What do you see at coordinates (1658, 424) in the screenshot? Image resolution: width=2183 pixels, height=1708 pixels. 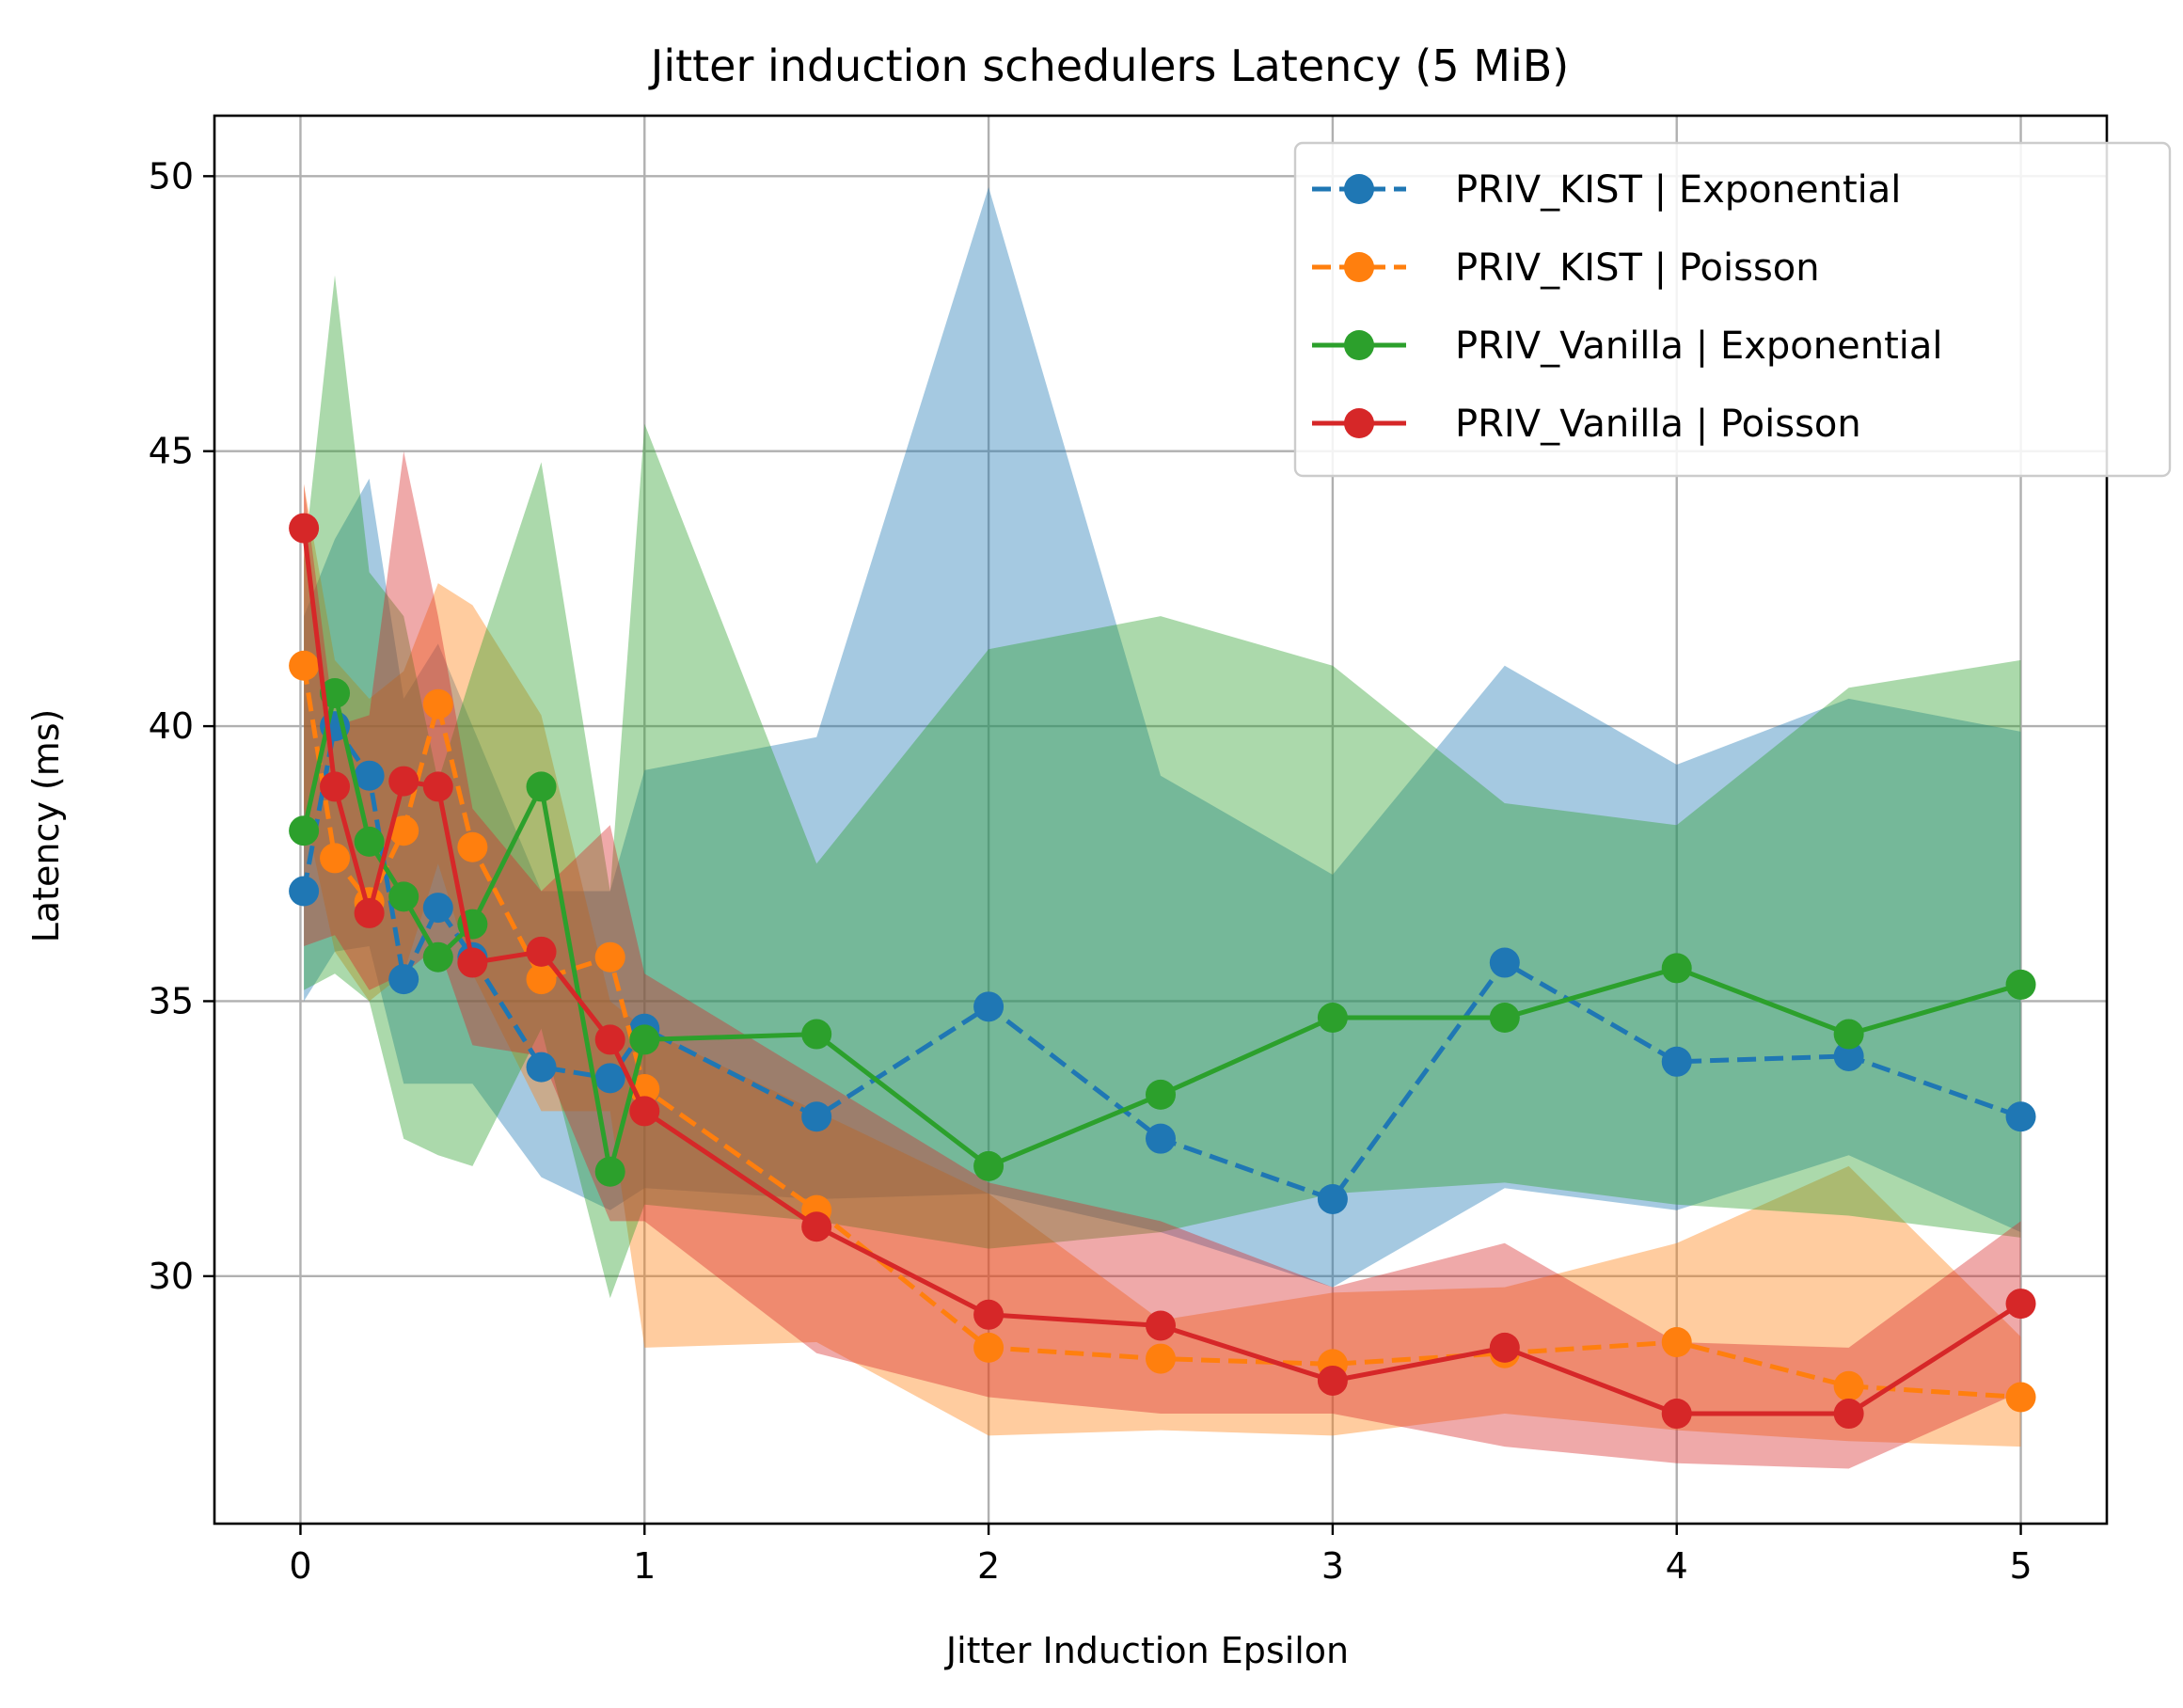 I see `legend-label-4: PRIV_Vanilla | Poisson` at bounding box center [1658, 424].